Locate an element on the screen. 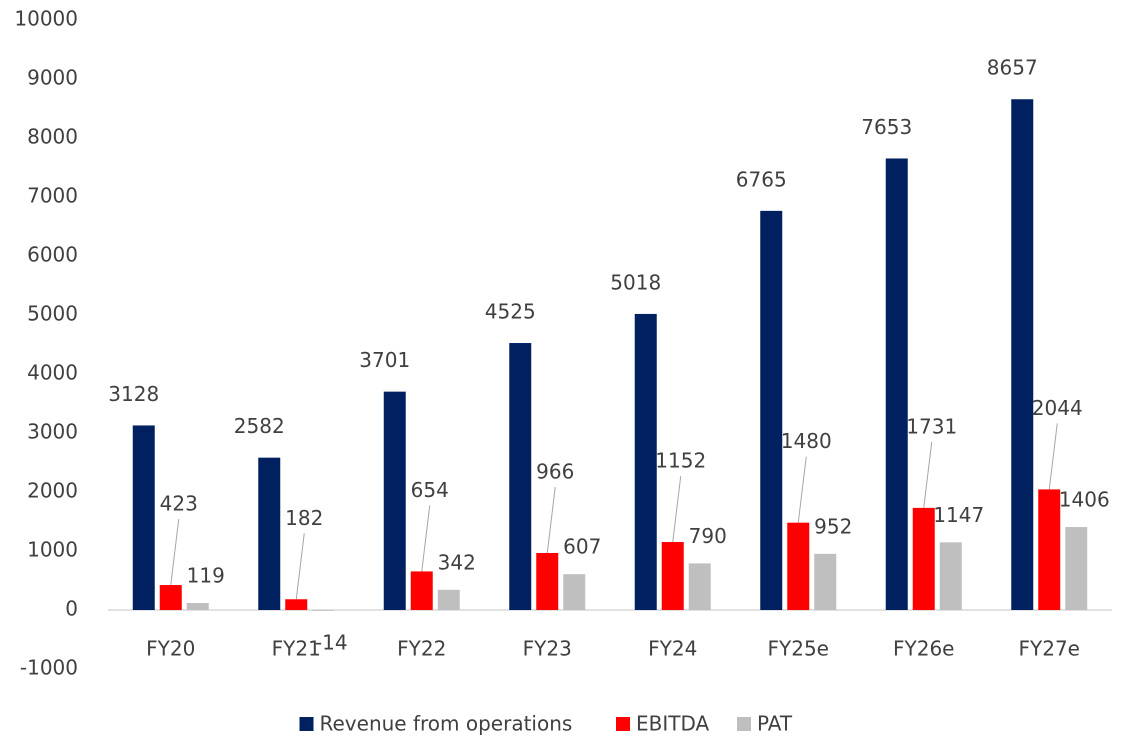 The image size is (1123, 740). legend-label: Revenue from operations is located at coordinates (446, 724).